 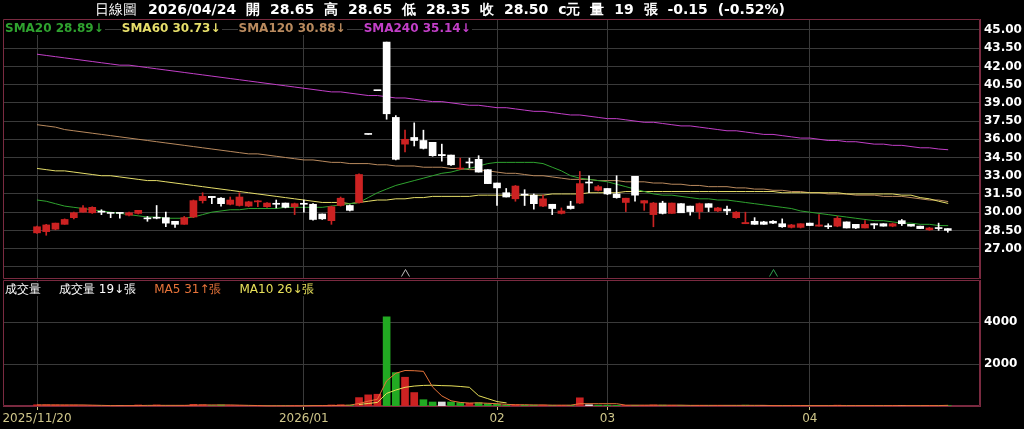 I want to click on y-tick-label: 34.50, so click(x=1003, y=156).